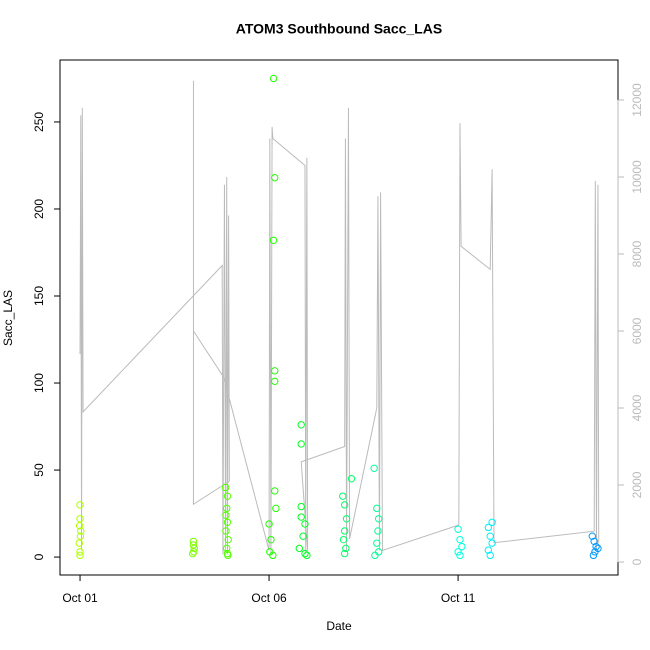 Image resolution: width=650 pixels, height=650 pixels. What do you see at coordinates (269, 589) in the screenshot?
I see `x-axis: Oct 01 Oct 06 Oct 11` at bounding box center [269, 589].